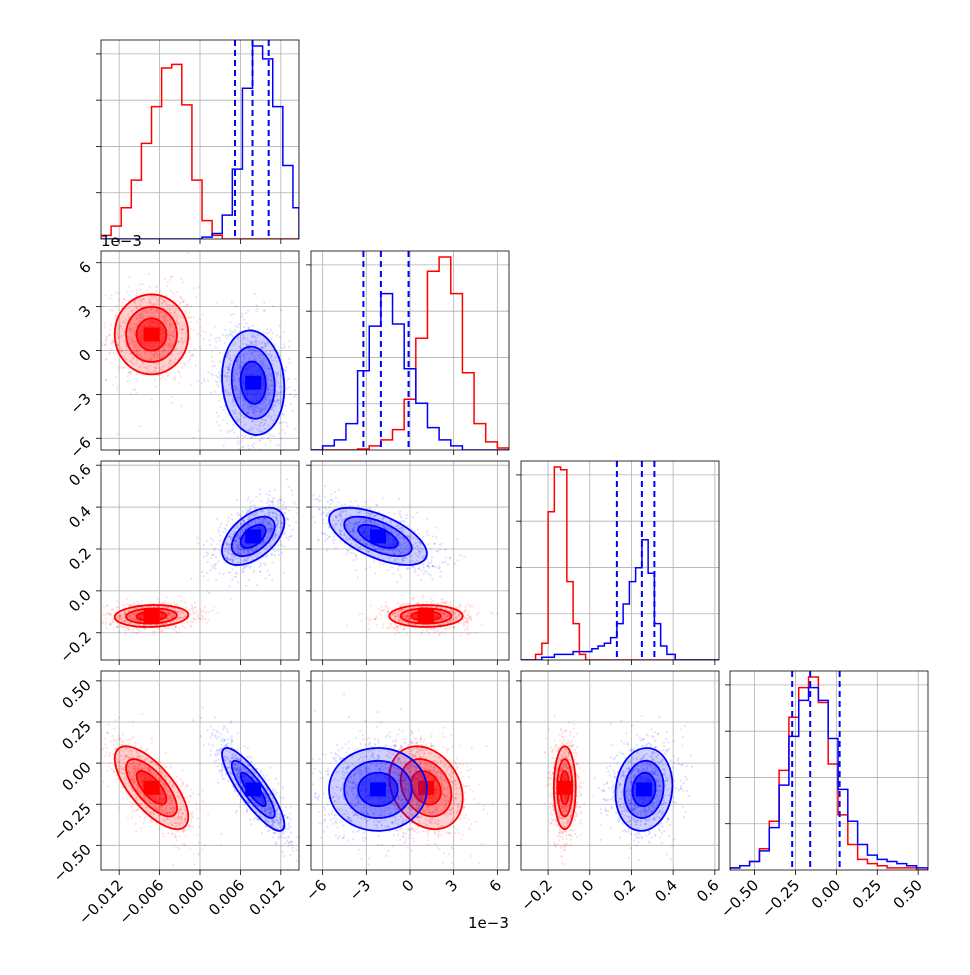 The width and height of the screenshot is (970, 975). I want to click on histogram-panel-p3, so click(826, 773).